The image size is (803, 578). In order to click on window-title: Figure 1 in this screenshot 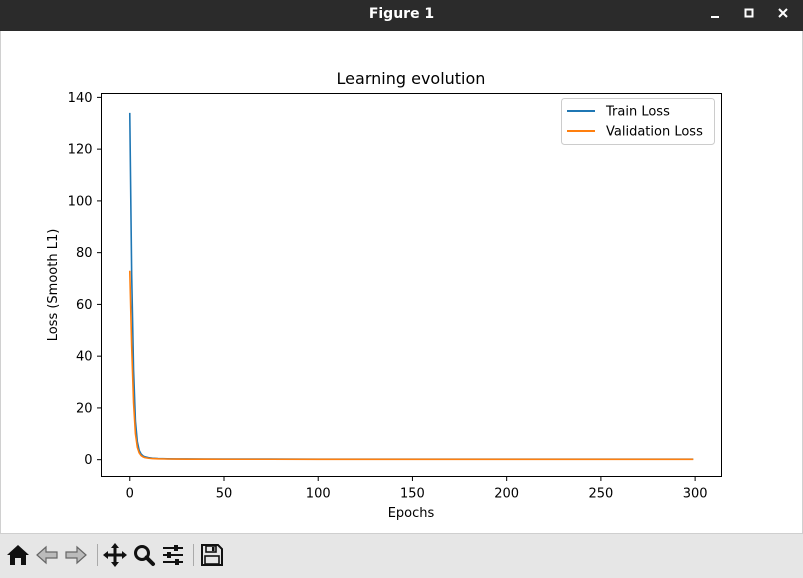, I will do `click(401, 14)`.